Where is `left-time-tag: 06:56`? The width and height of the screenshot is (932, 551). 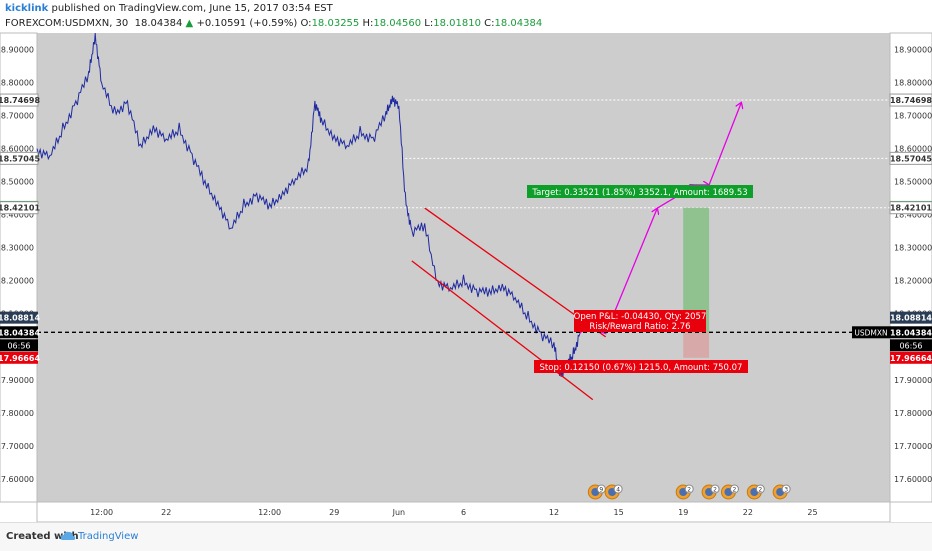 left-time-tag: 06:56 is located at coordinates (19, 345).